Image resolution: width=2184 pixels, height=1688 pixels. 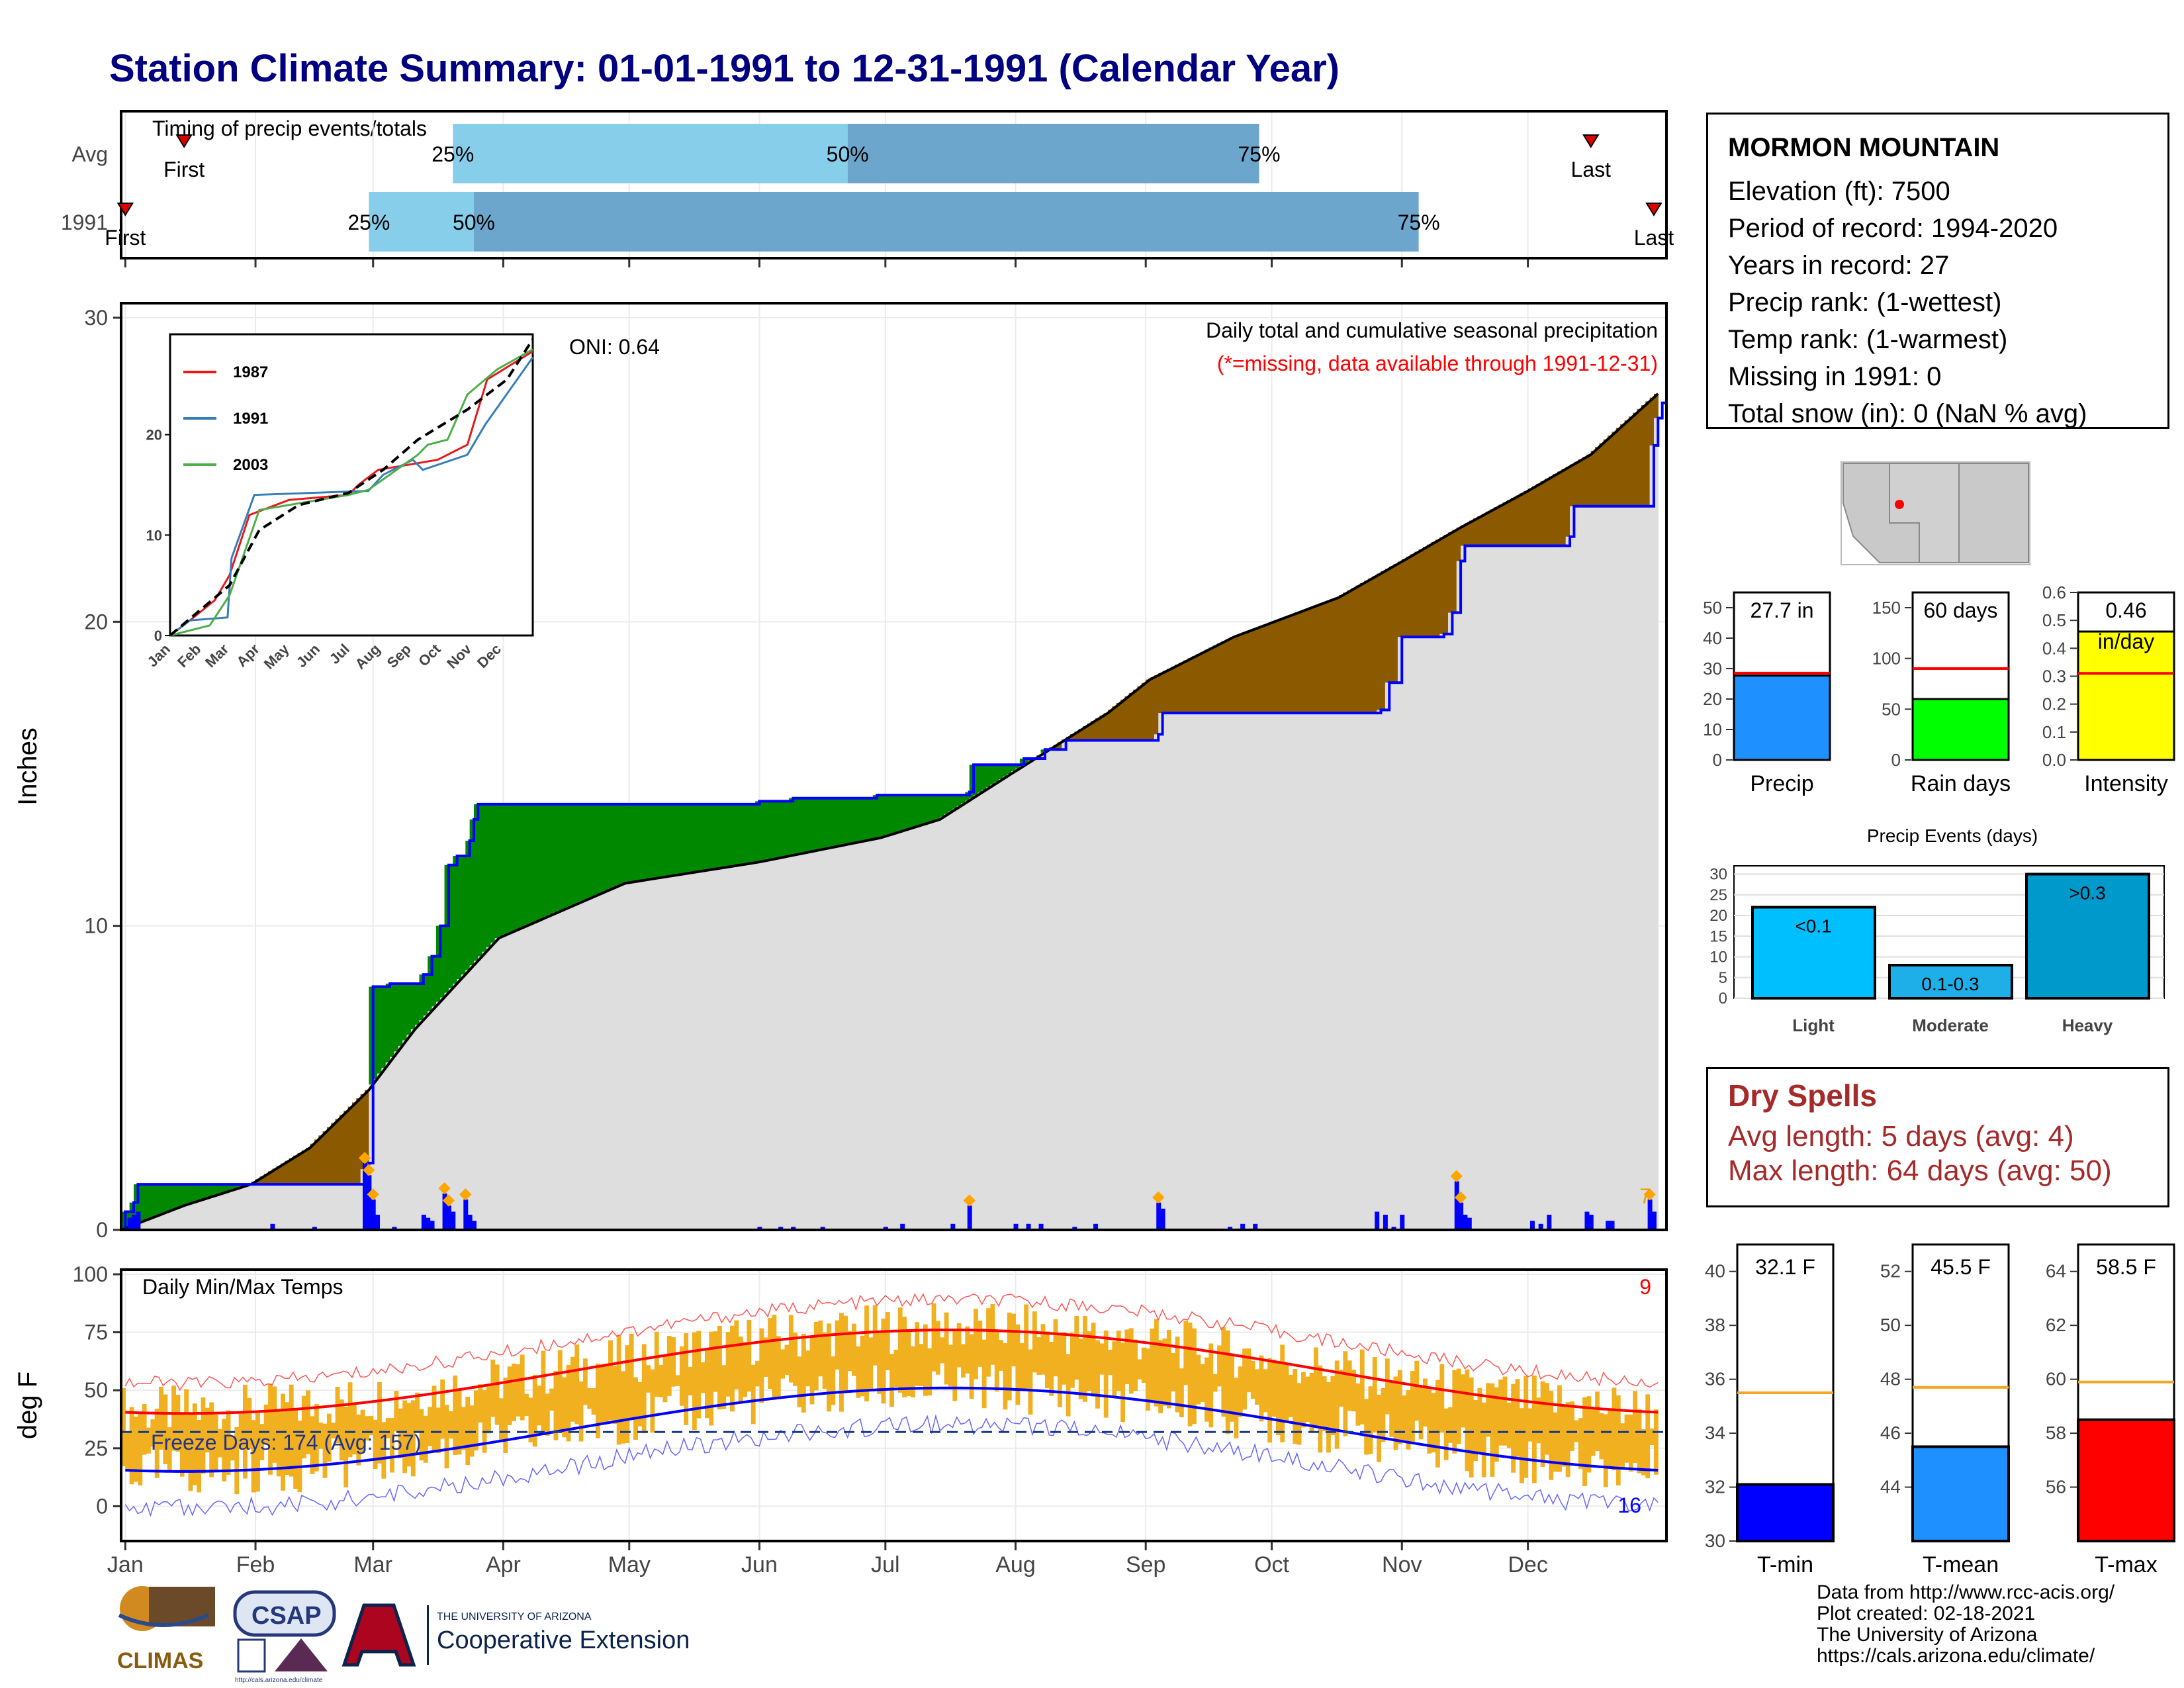 What do you see at coordinates (1786, 1512) in the screenshot?
I see `tgauge-bar` at bounding box center [1786, 1512].